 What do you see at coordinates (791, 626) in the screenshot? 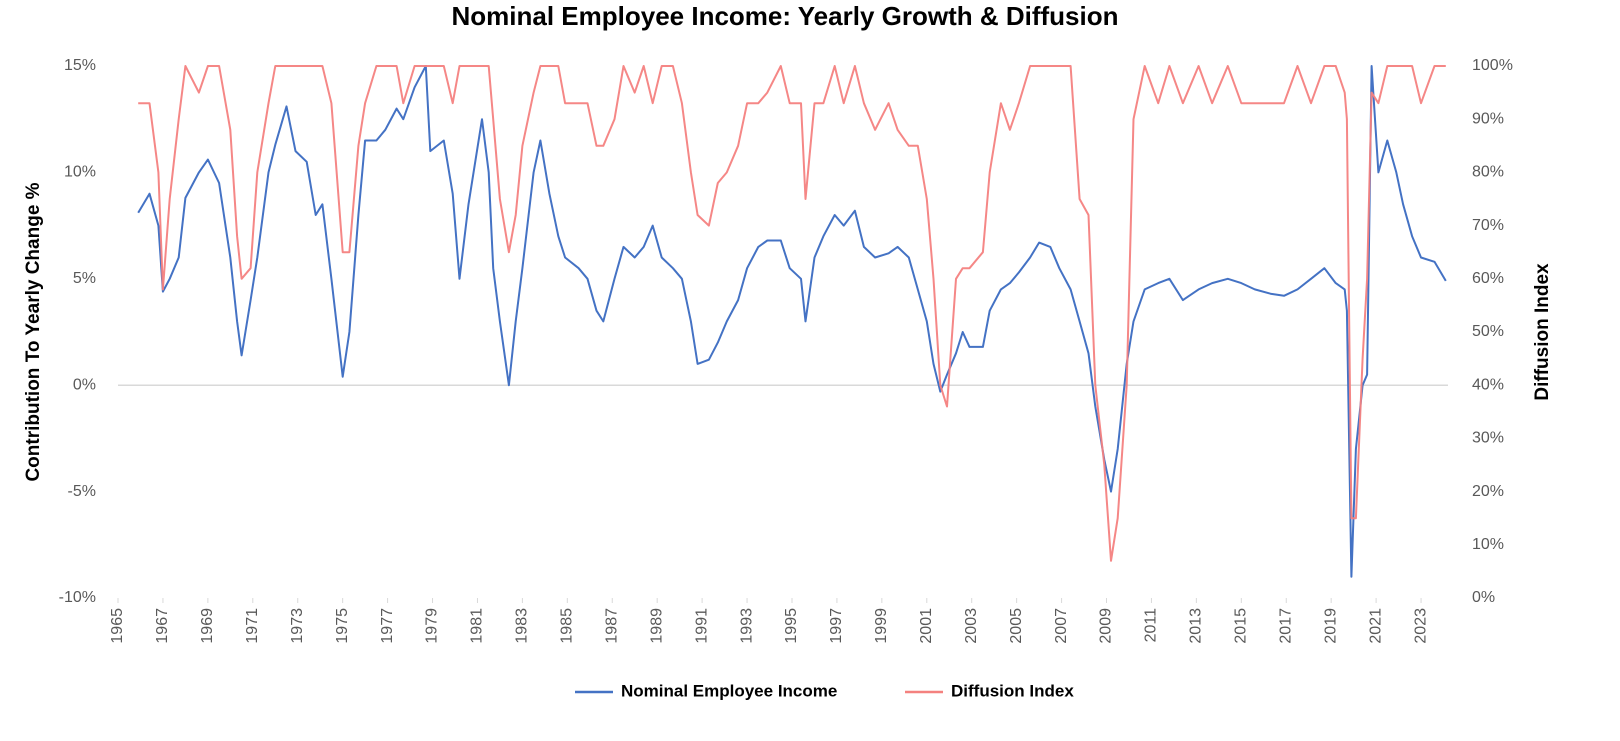
I see `x-tick-label: 1995` at bounding box center [791, 626].